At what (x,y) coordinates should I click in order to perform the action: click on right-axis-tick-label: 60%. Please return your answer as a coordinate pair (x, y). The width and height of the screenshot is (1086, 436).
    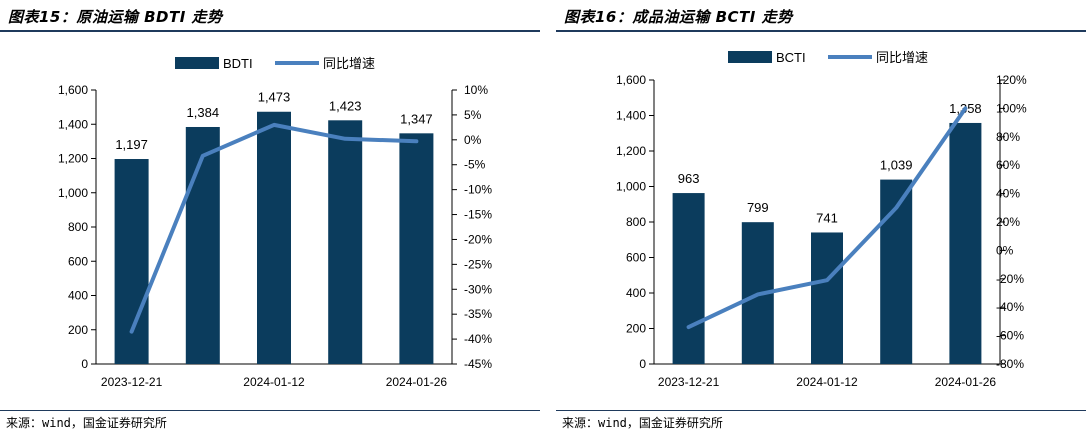
    Looking at the image, I should click on (1008, 165).